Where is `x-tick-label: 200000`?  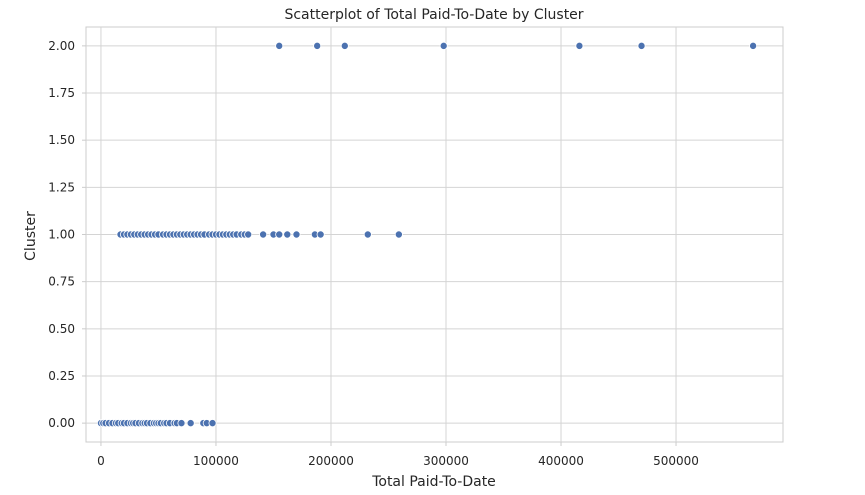 x-tick-label: 200000 is located at coordinates (331, 461).